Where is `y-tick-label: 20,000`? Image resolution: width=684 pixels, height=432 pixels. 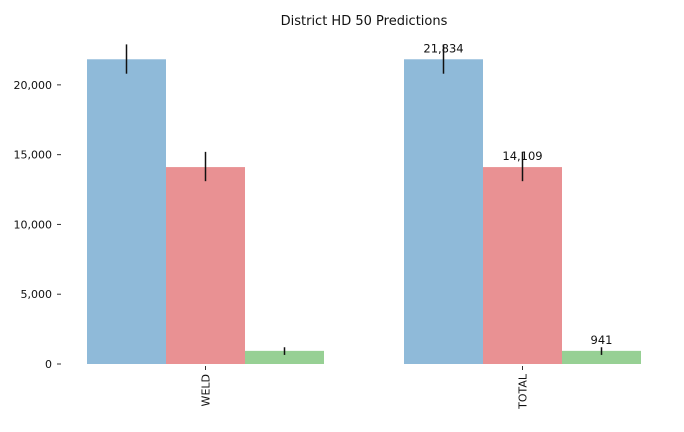
y-tick-label: 20,000 is located at coordinates (33, 85).